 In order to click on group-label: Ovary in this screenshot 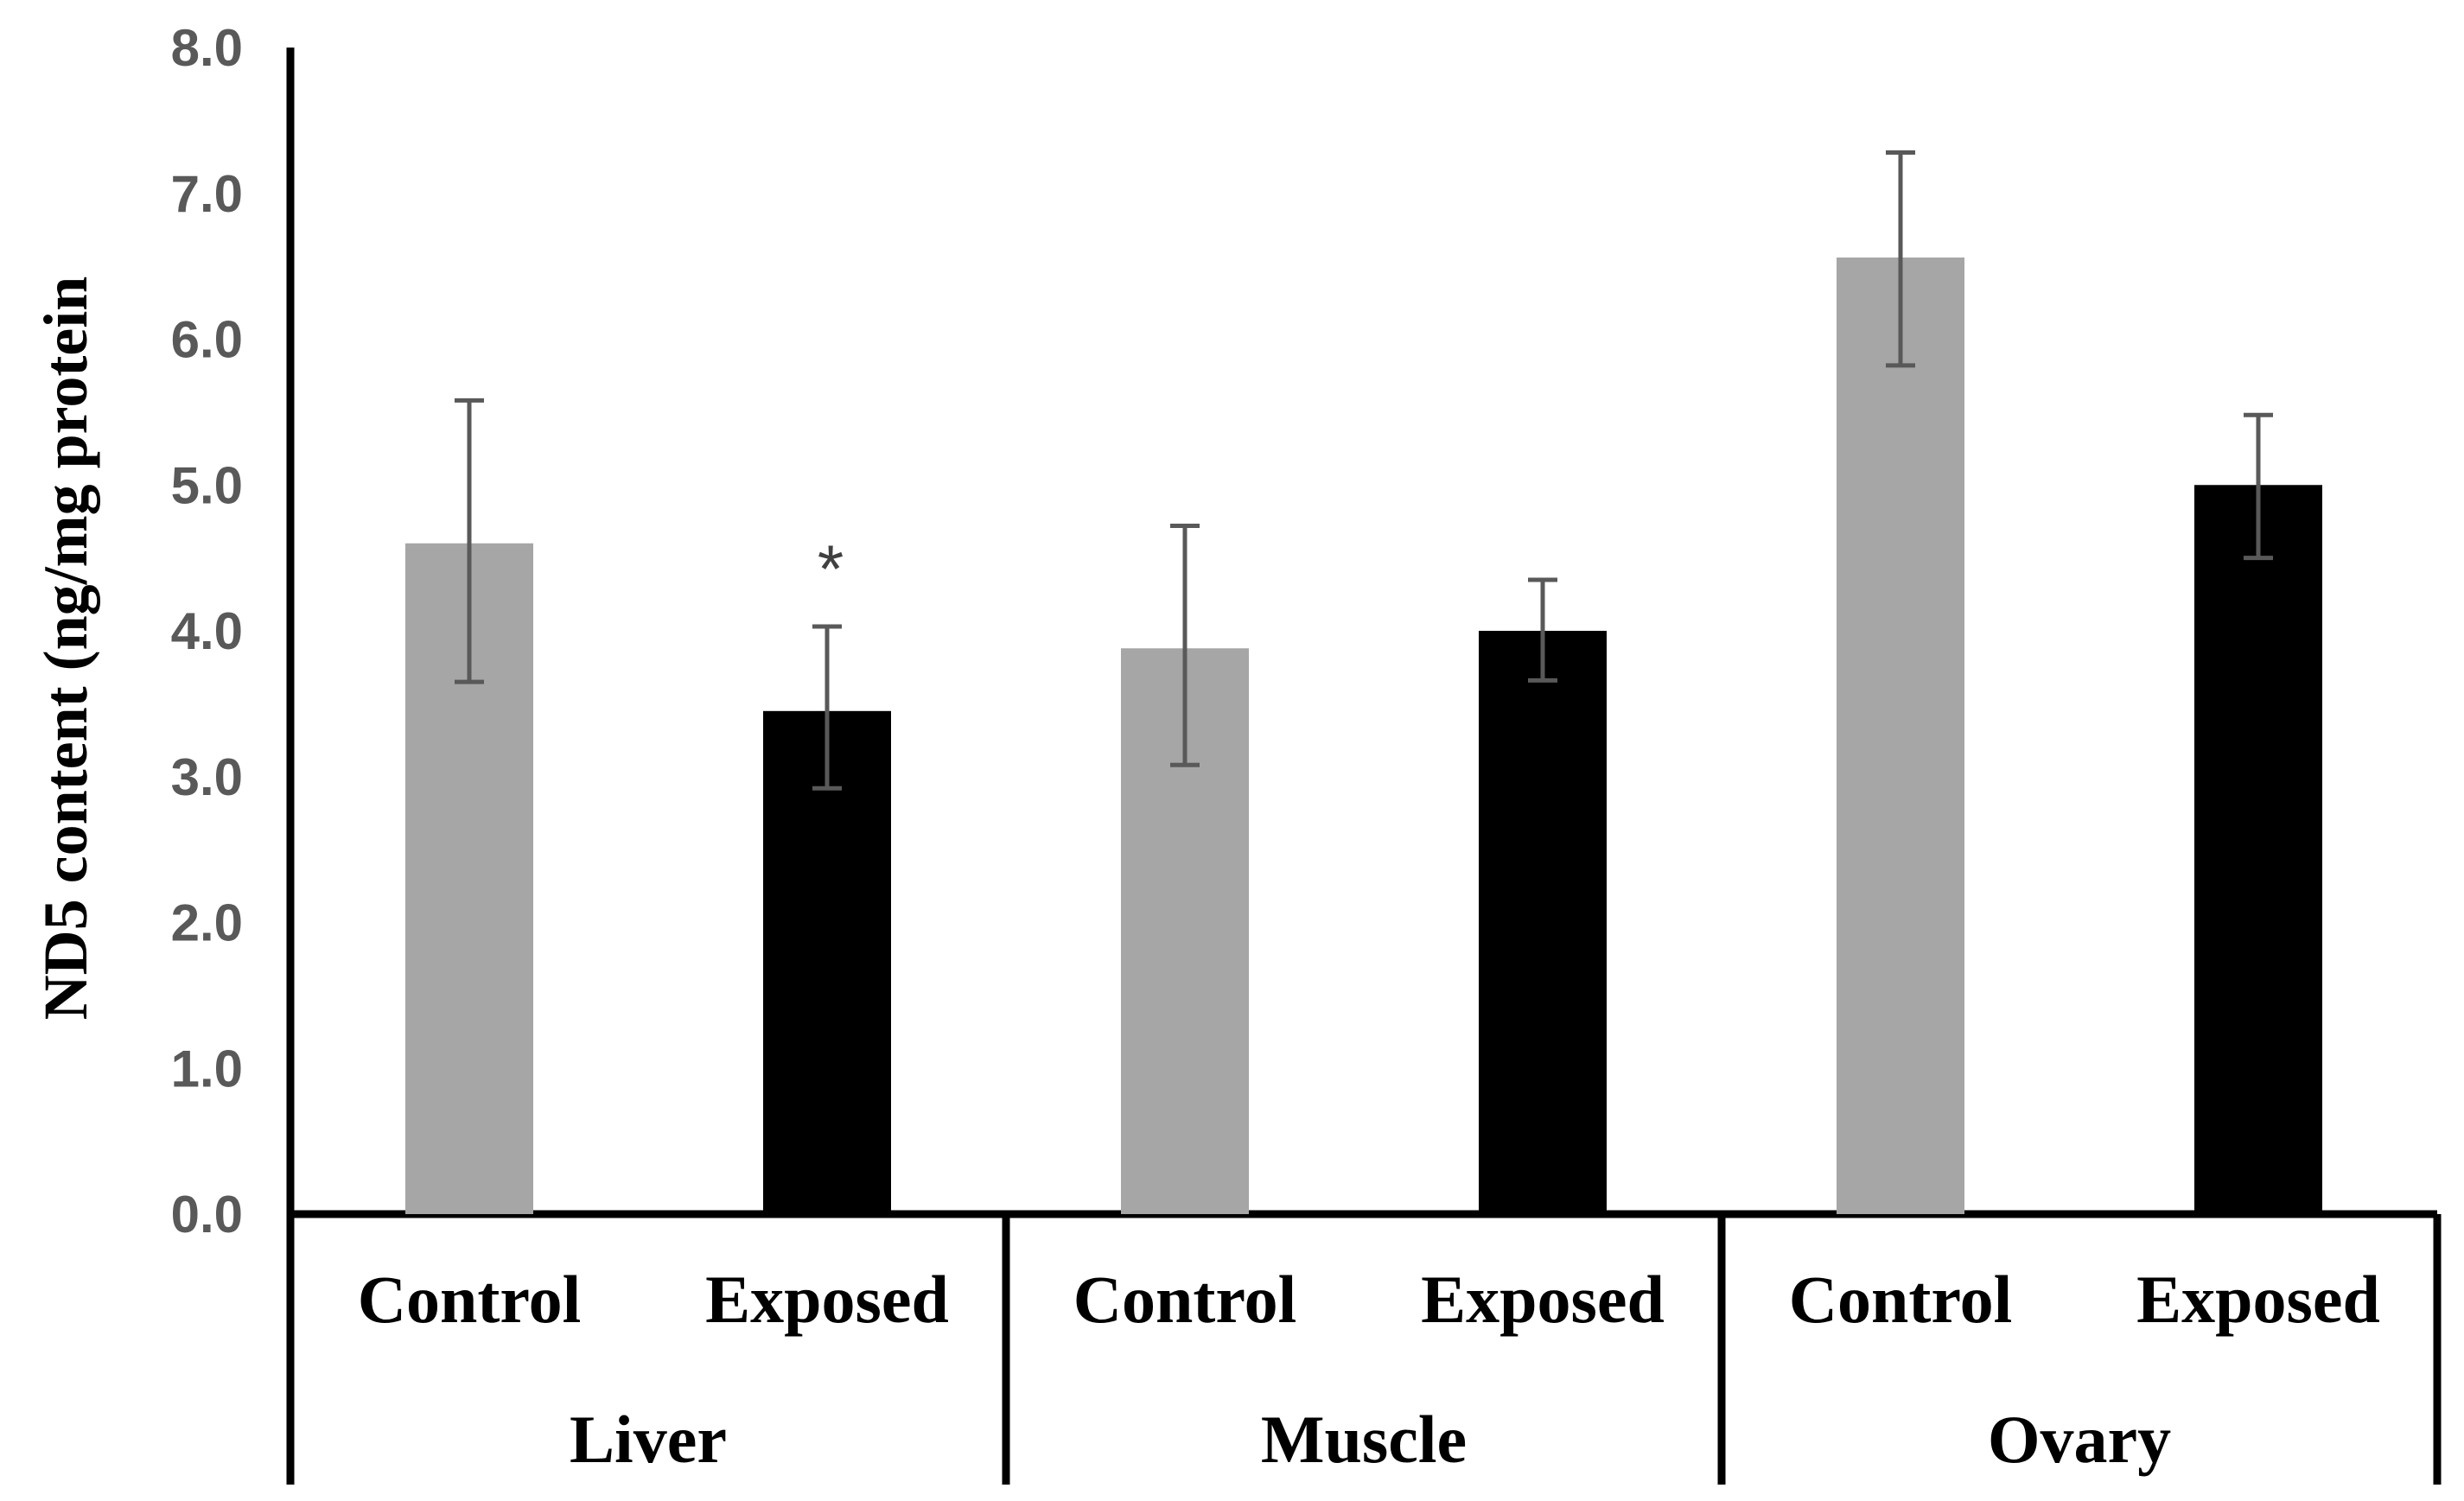, I will do `click(2079, 1439)`.